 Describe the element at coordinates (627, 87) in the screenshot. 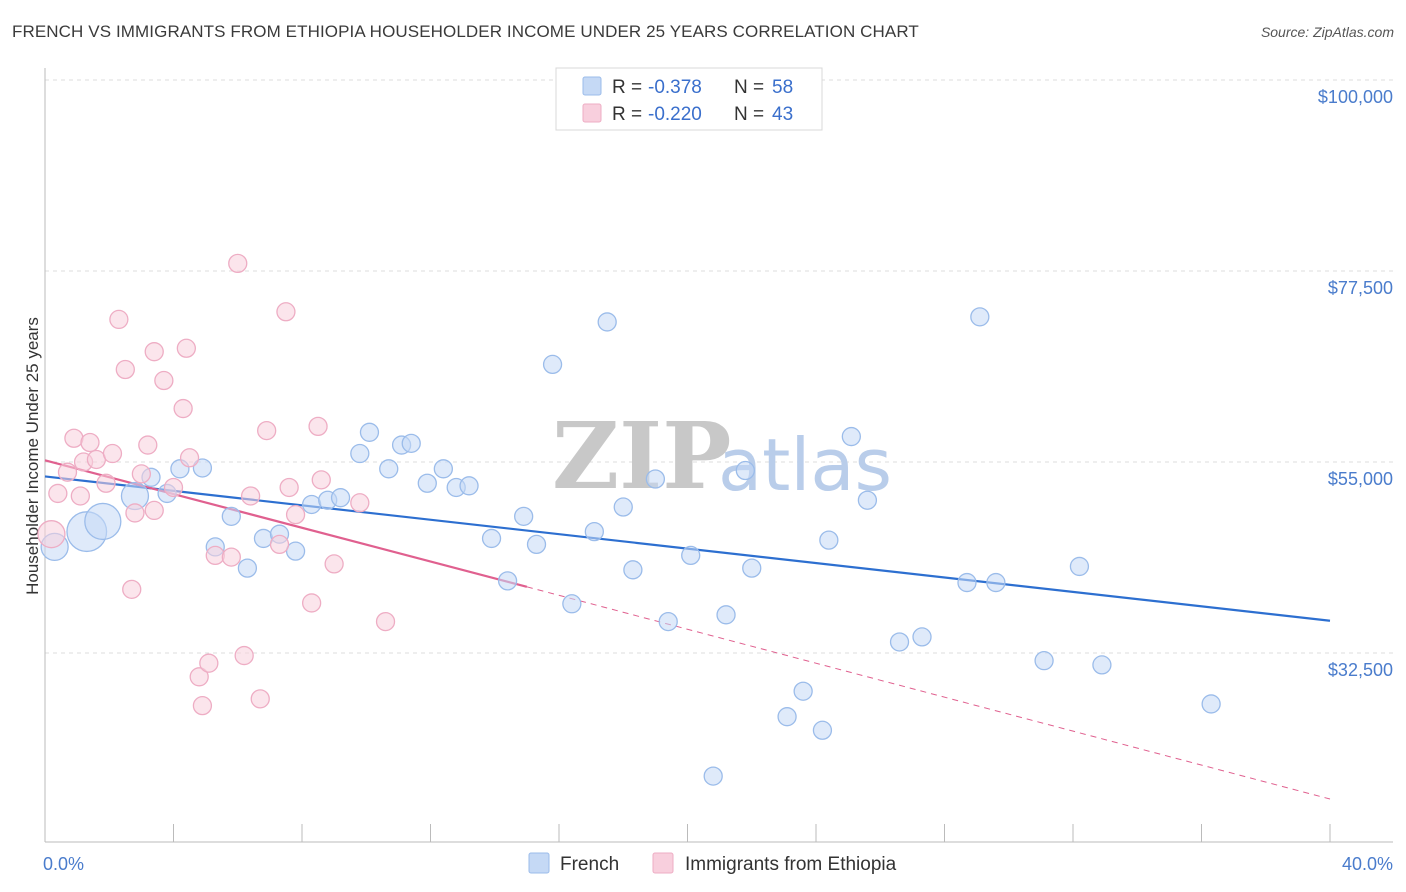

I see `legend-r-label-french: R =` at that location.